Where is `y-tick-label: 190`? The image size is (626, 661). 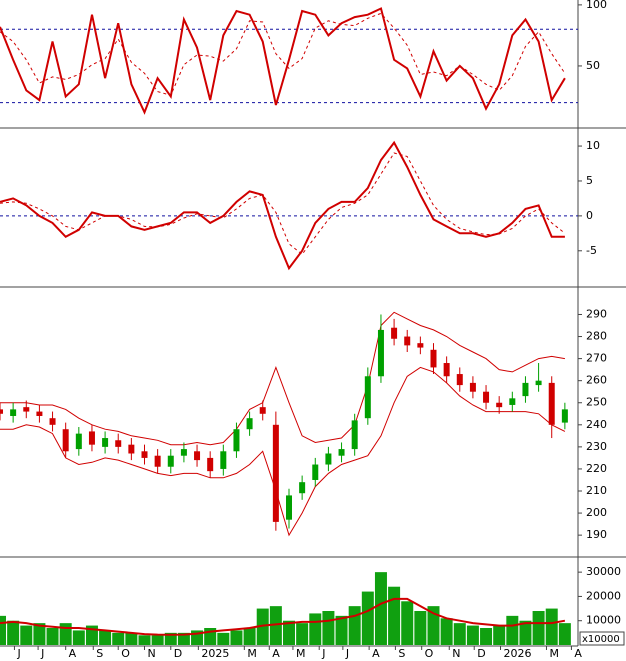
y-tick-label: 190 is located at coordinates (596, 534).